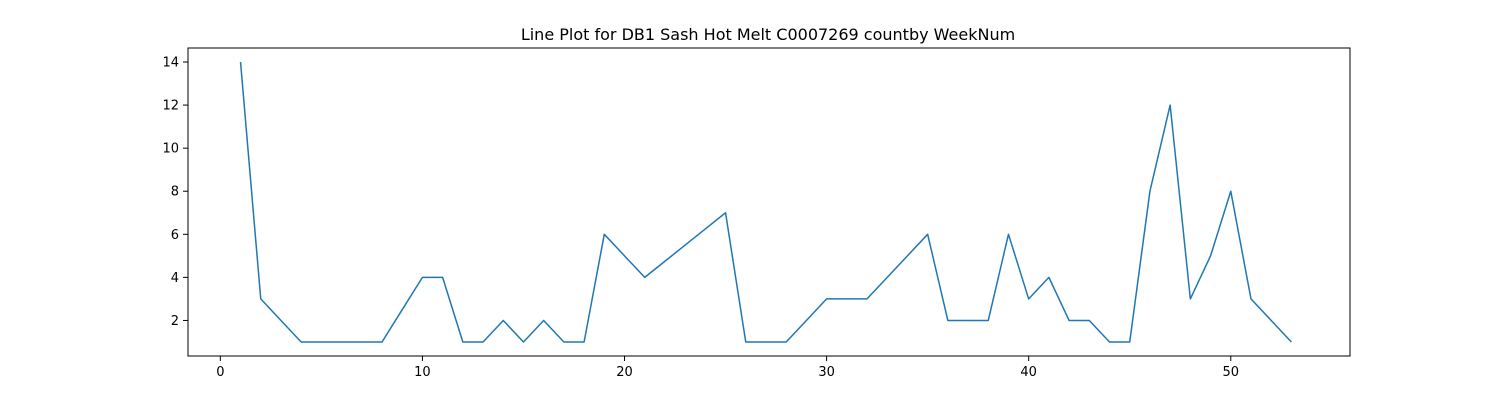 This screenshot has width=1500, height=400. Describe the element at coordinates (170, 106) in the screenshot. I see `y-tick-label: 12` at that location.